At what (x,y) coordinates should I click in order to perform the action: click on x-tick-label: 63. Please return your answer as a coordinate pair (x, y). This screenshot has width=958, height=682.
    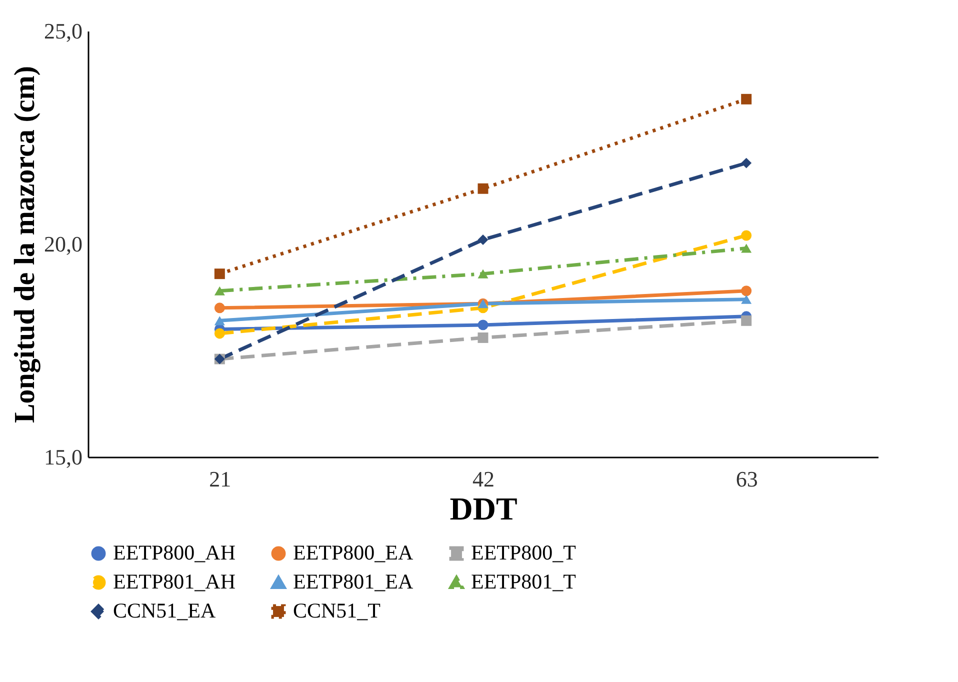
    Looking at the image, I should click on (747, 479).